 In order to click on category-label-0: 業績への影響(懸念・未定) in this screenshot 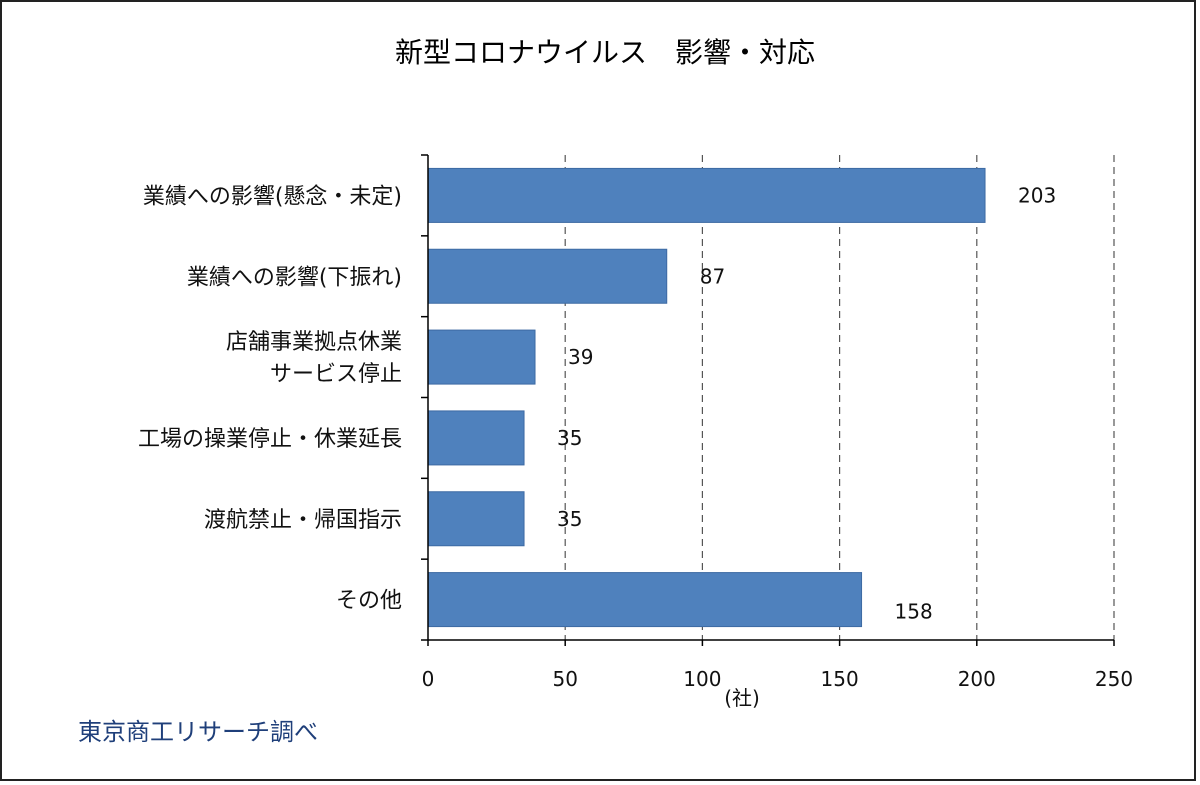, I will do `click(272, 196)`.